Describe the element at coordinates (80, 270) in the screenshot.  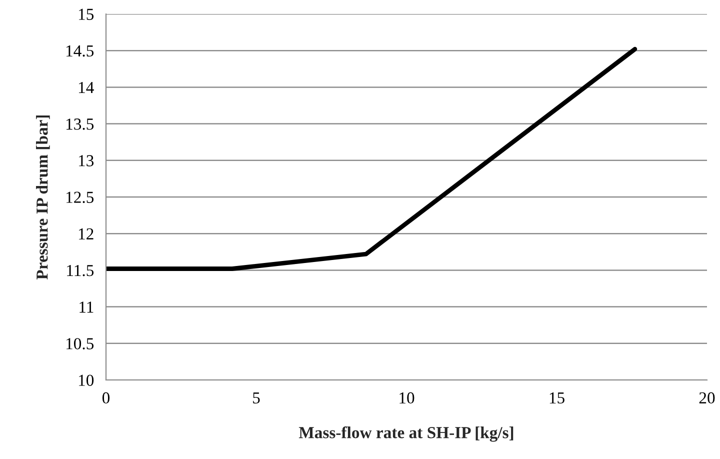
I see `y-tick-label: 11.5` at that location.